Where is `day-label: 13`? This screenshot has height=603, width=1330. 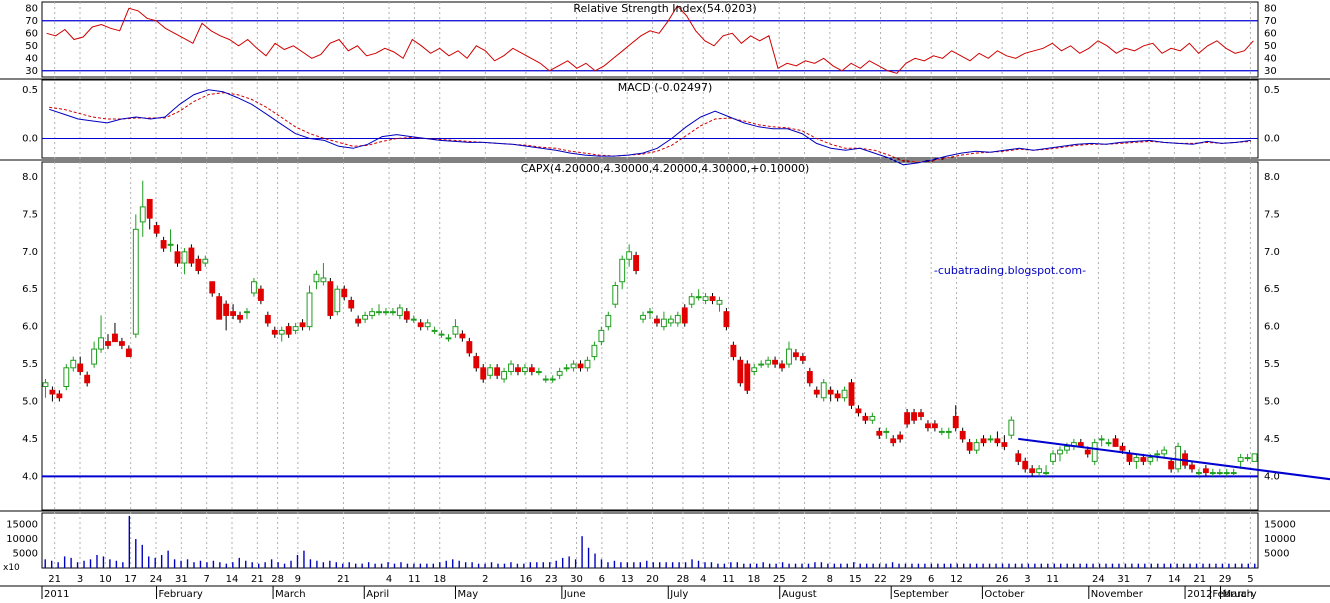
day-label: 13 is located at coordinates (627, 579).